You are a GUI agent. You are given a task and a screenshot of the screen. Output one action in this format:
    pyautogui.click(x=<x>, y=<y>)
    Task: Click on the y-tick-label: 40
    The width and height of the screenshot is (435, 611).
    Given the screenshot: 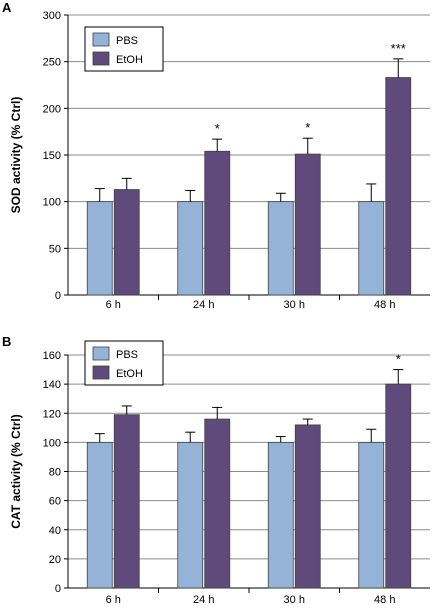 What is the action you would take?
    pyautogui.click(x=55, y=531)
    